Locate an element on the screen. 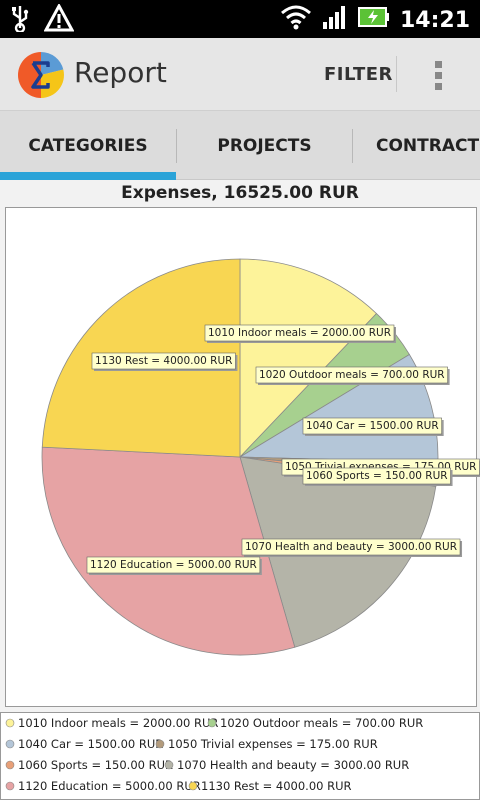 The height and width of the screenshot is (802, 480). tab-bar-underline is located at coordinates (240, 179).